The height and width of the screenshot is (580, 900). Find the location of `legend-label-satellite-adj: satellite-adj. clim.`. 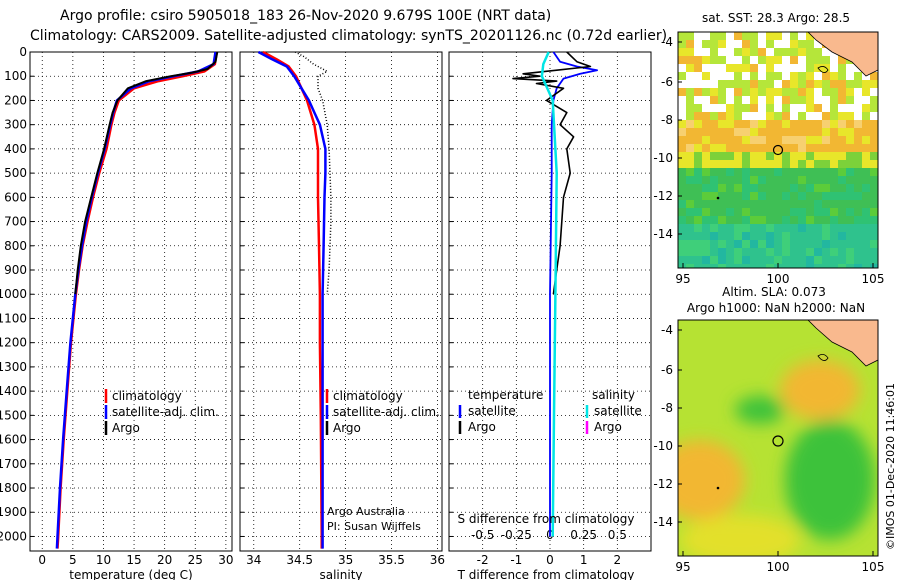

legend-label-satellite-adj: satellite-adj. clim. is located at coordinates (386, 412).